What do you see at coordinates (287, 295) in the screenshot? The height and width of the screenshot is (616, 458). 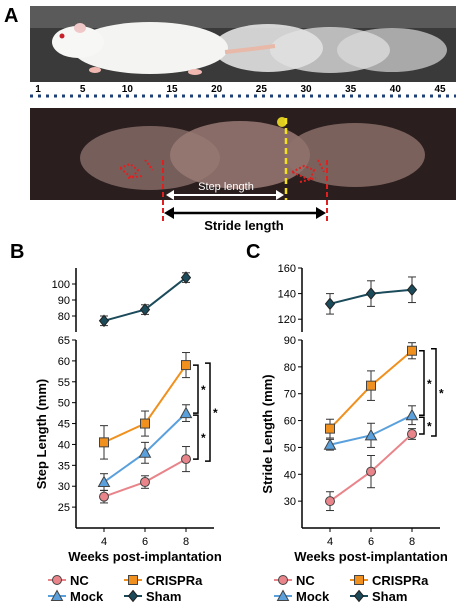 I see `y-tick-label: 140` at bounding box center [287, 295].